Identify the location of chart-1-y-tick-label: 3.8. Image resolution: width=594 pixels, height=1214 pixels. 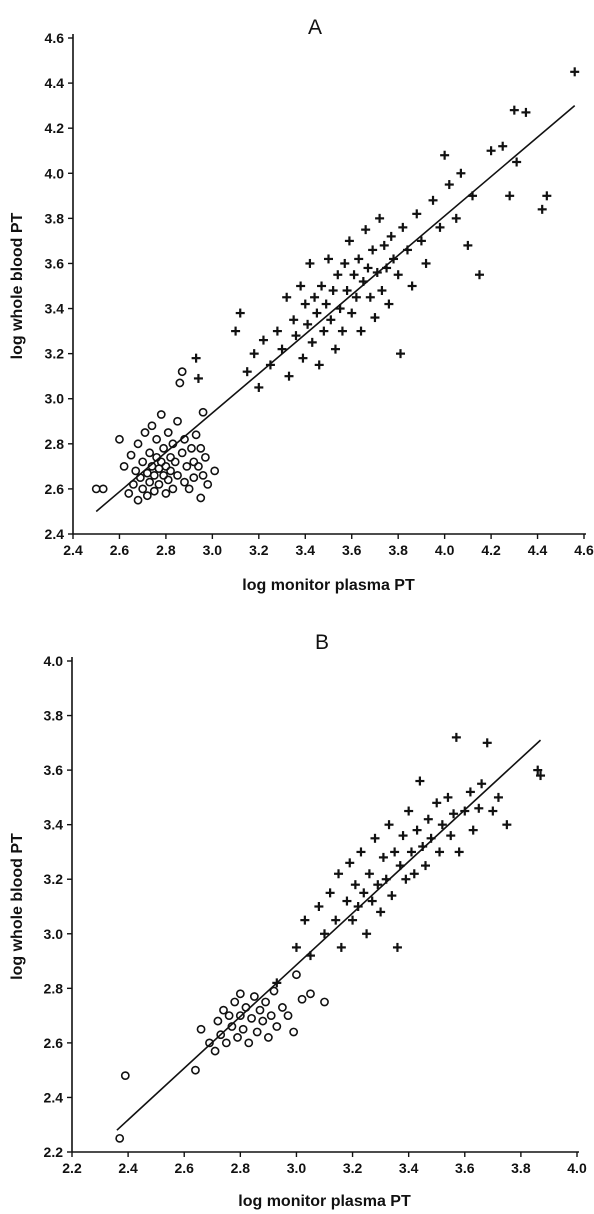
(54, 716).